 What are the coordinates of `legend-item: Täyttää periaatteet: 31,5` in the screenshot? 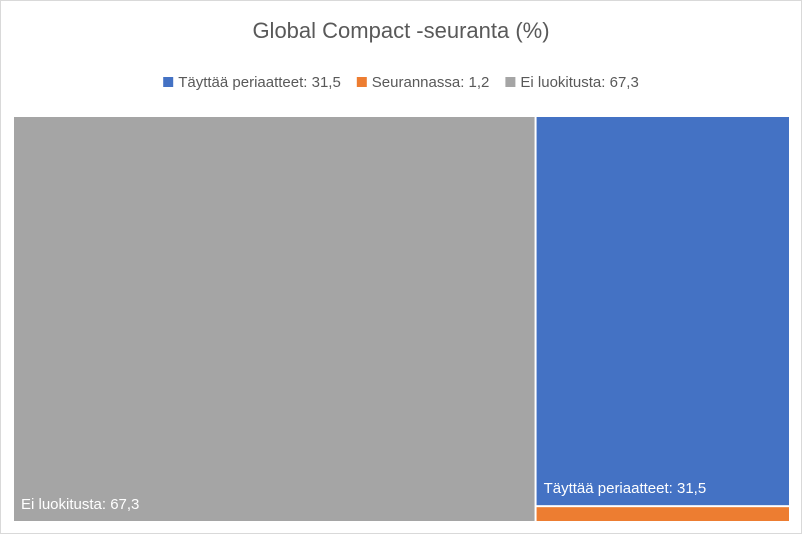 It's located at (252, 82).